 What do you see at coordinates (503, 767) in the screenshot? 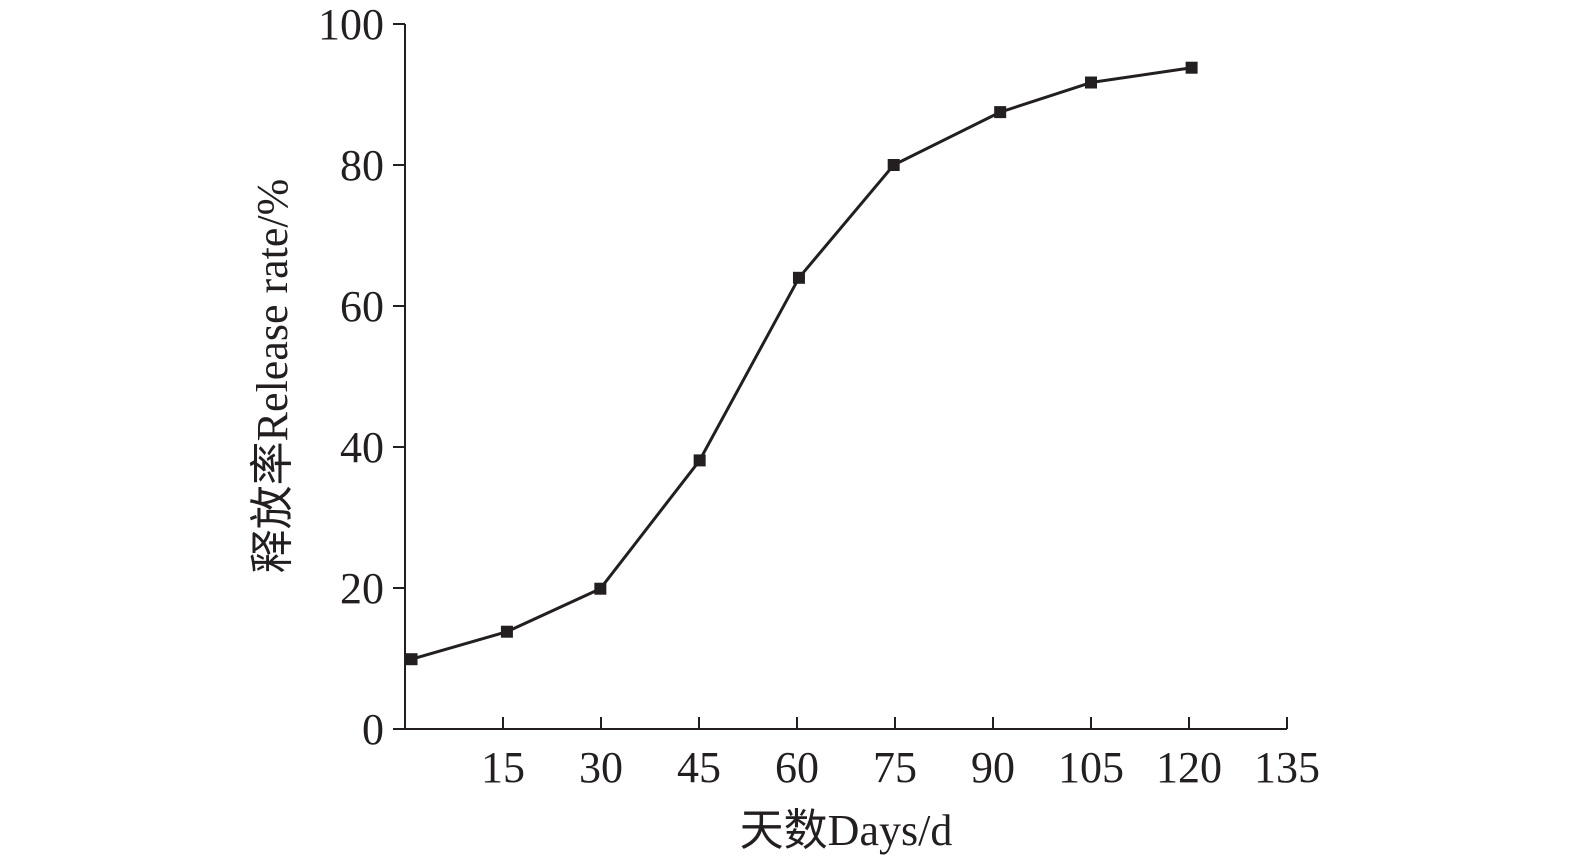
I see `x-tick-label: 15` at bounding box center [503, 767].